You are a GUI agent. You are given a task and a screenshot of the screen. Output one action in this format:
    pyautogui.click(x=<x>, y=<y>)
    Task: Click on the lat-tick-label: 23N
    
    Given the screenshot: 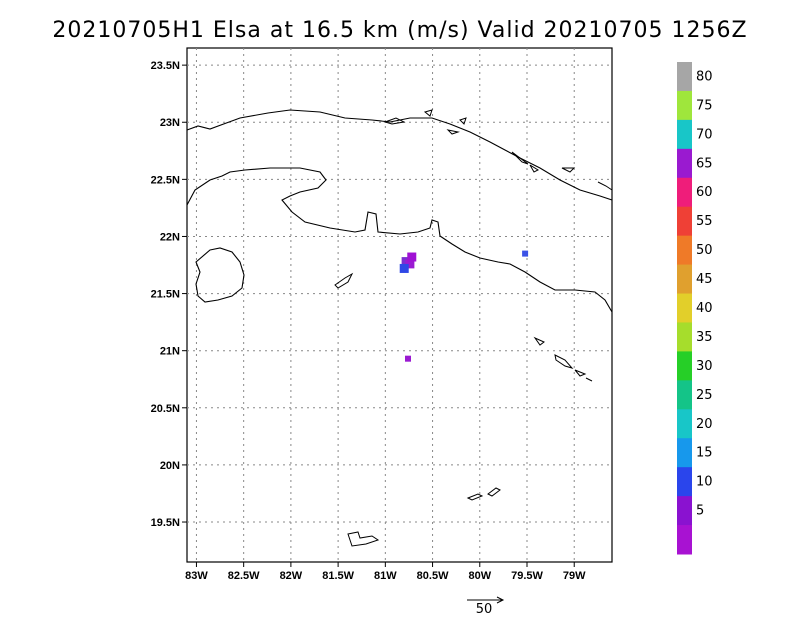 What is the action you would take?
    pyautogui.click(x=170, y=123)
    